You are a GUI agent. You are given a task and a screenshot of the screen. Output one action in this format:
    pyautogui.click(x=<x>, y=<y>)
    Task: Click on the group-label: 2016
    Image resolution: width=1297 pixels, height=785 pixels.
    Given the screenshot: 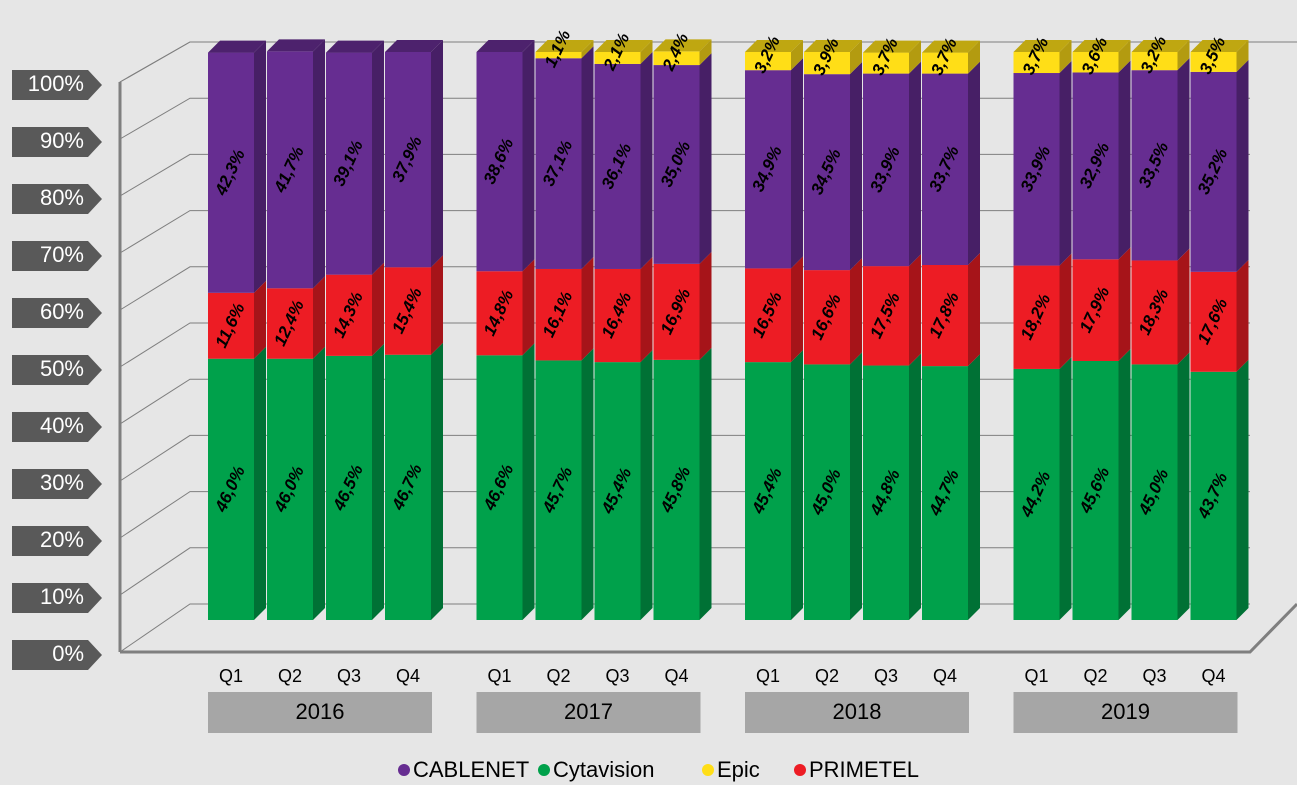 What is the action you would take?
    pyautogui.click(x=320, y=711)
    